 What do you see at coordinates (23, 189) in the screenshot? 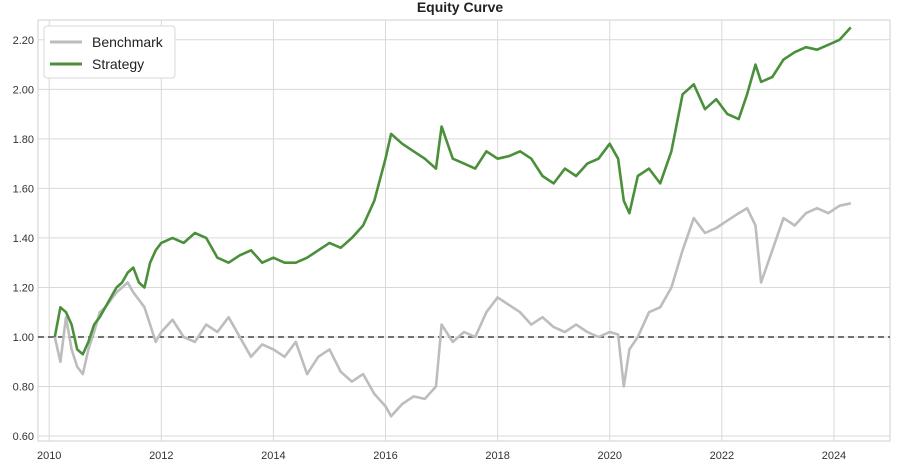
I see `y-tick-label: 1.60` at bounding box center [23, 189].